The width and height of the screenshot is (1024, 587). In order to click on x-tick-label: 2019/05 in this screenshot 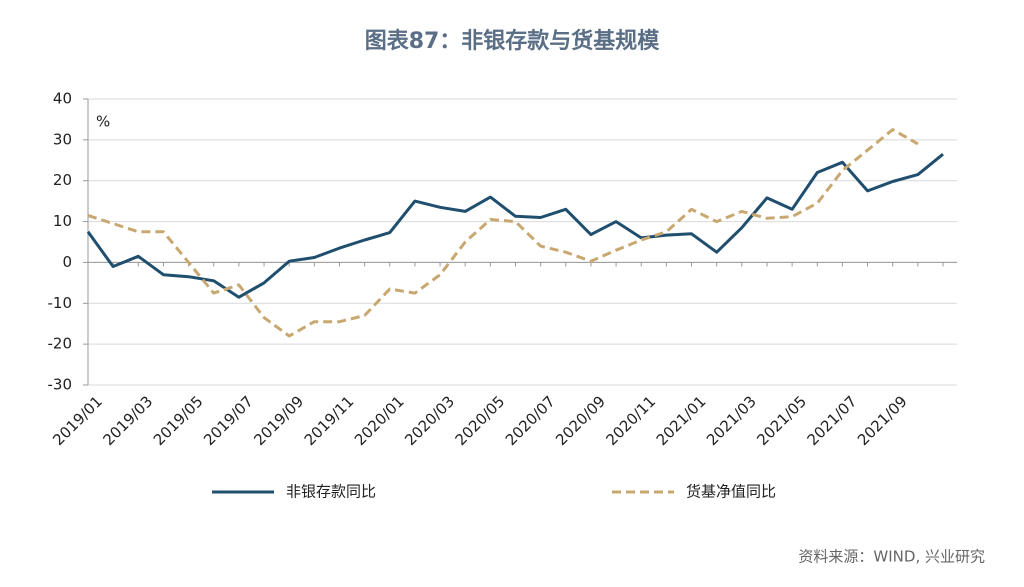, I will do `click(178, 420)`.